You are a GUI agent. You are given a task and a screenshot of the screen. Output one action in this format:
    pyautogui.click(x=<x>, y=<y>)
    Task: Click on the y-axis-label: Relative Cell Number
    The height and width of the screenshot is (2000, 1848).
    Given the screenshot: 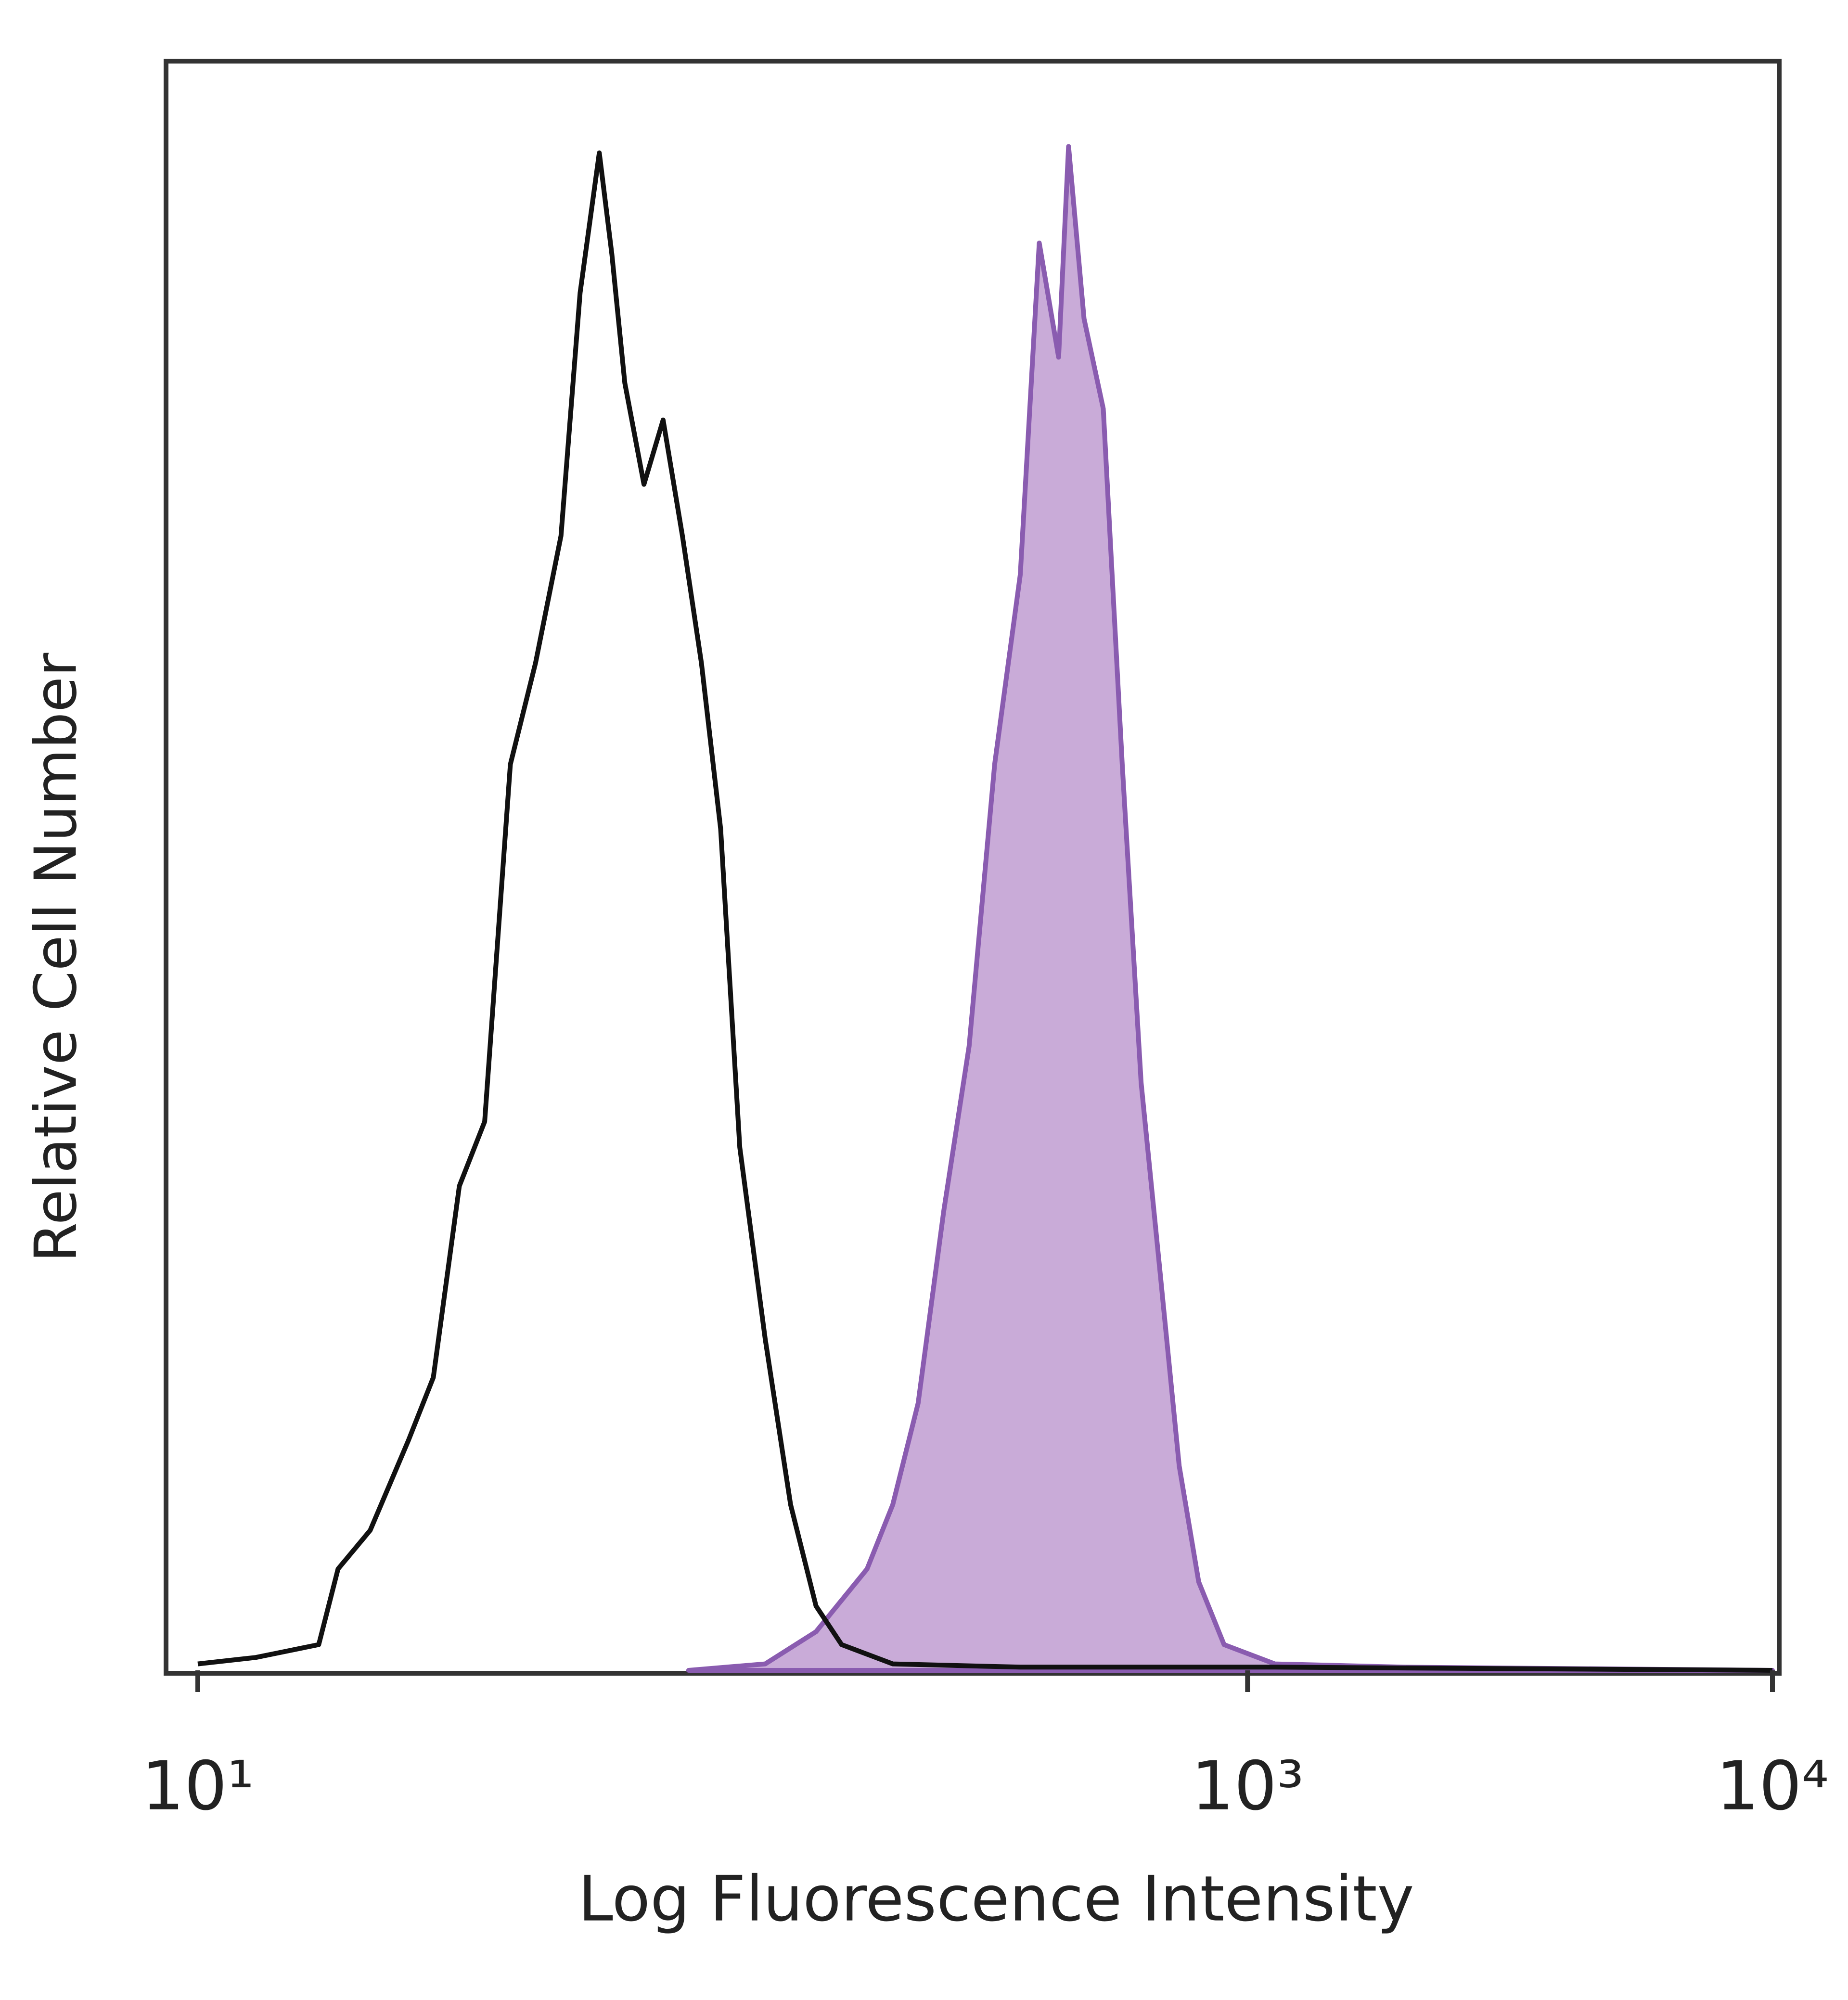 What is the action you would take?
    pyautogui.click(x=56, y=957)
    